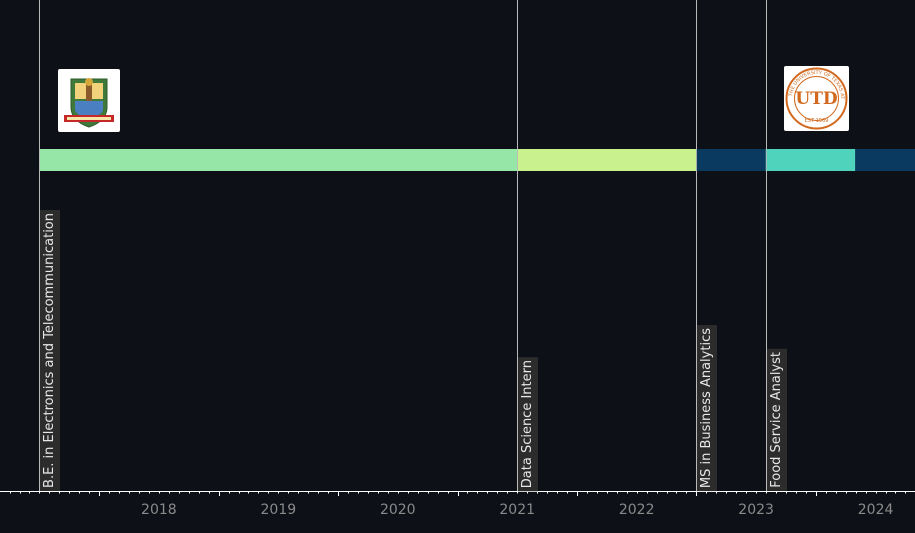 This screenshot has height=533, width=915. Describe the element at coordinates (279, 510) in the screenshot. I see `x-tick-label: 2019` at that location.